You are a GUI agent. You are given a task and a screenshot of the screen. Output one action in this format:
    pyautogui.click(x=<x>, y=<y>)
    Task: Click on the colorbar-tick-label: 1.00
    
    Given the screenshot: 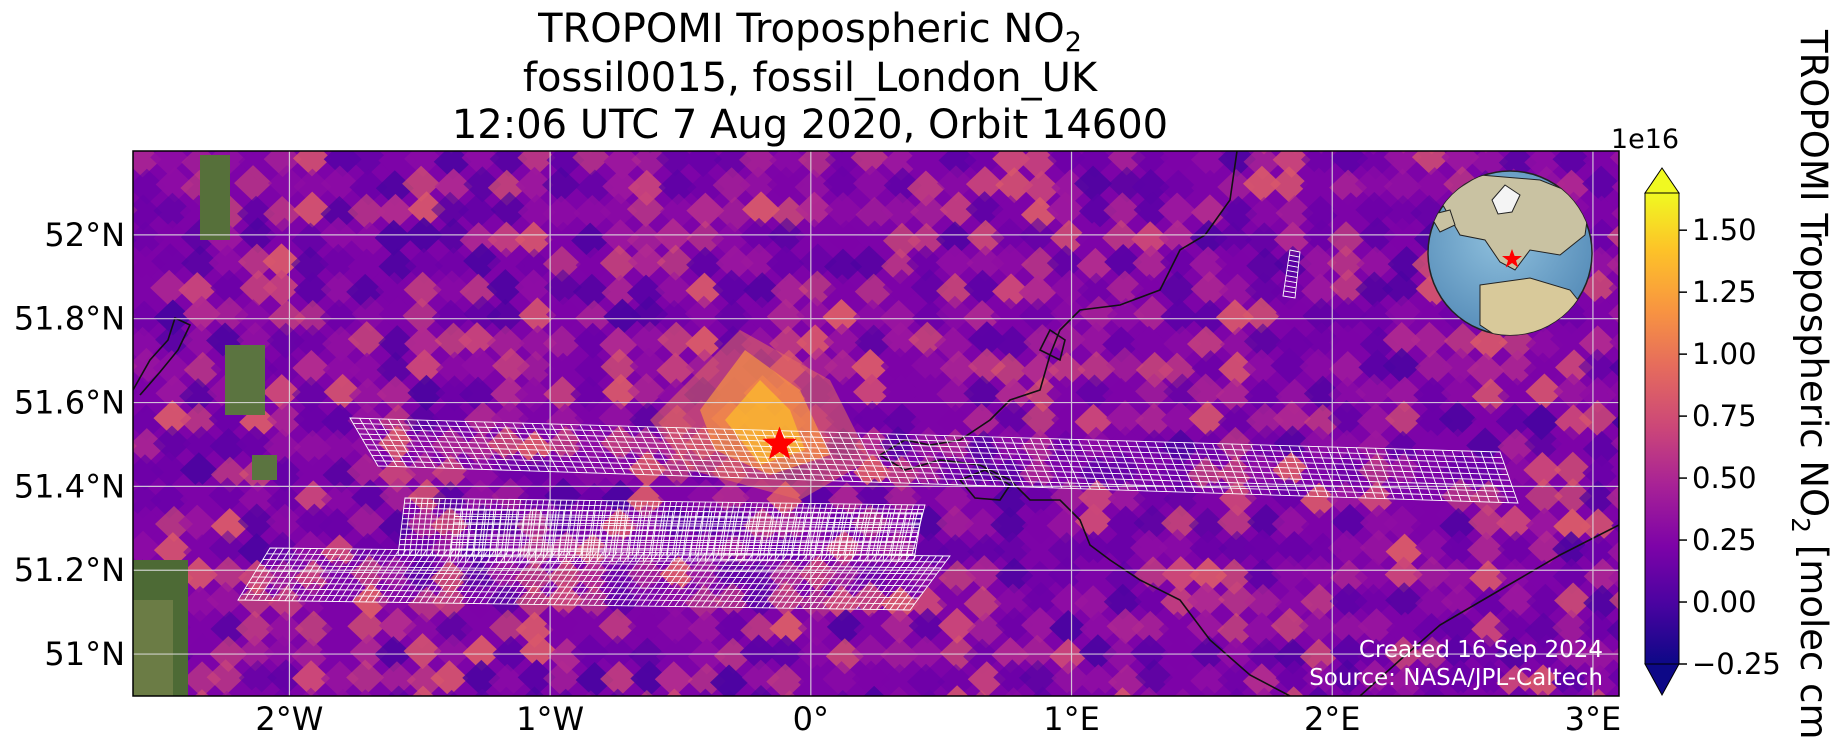 What is the action you would take?
    pyautogui.click(x=1724, y=354)
    